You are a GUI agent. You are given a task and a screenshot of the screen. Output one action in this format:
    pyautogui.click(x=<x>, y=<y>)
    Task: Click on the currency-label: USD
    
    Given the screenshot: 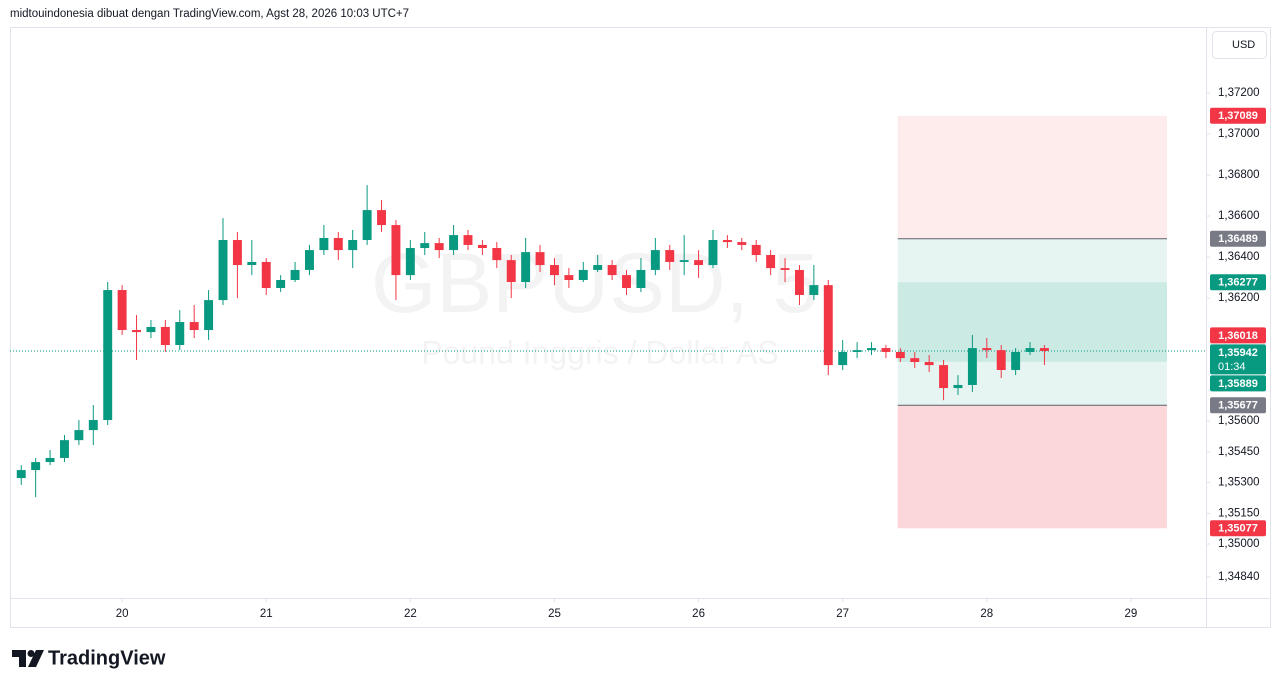 What is the action you would take?
    pyautogui.click(x=1243, y=45)
    